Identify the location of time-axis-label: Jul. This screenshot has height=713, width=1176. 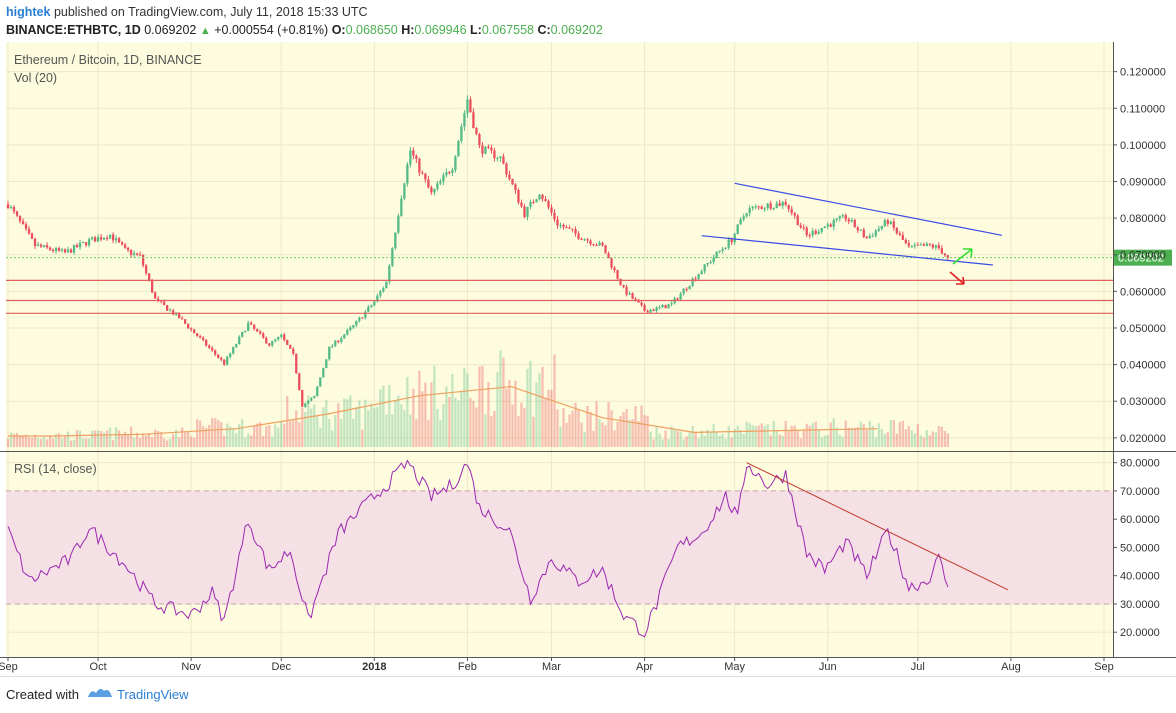
(918, 667).